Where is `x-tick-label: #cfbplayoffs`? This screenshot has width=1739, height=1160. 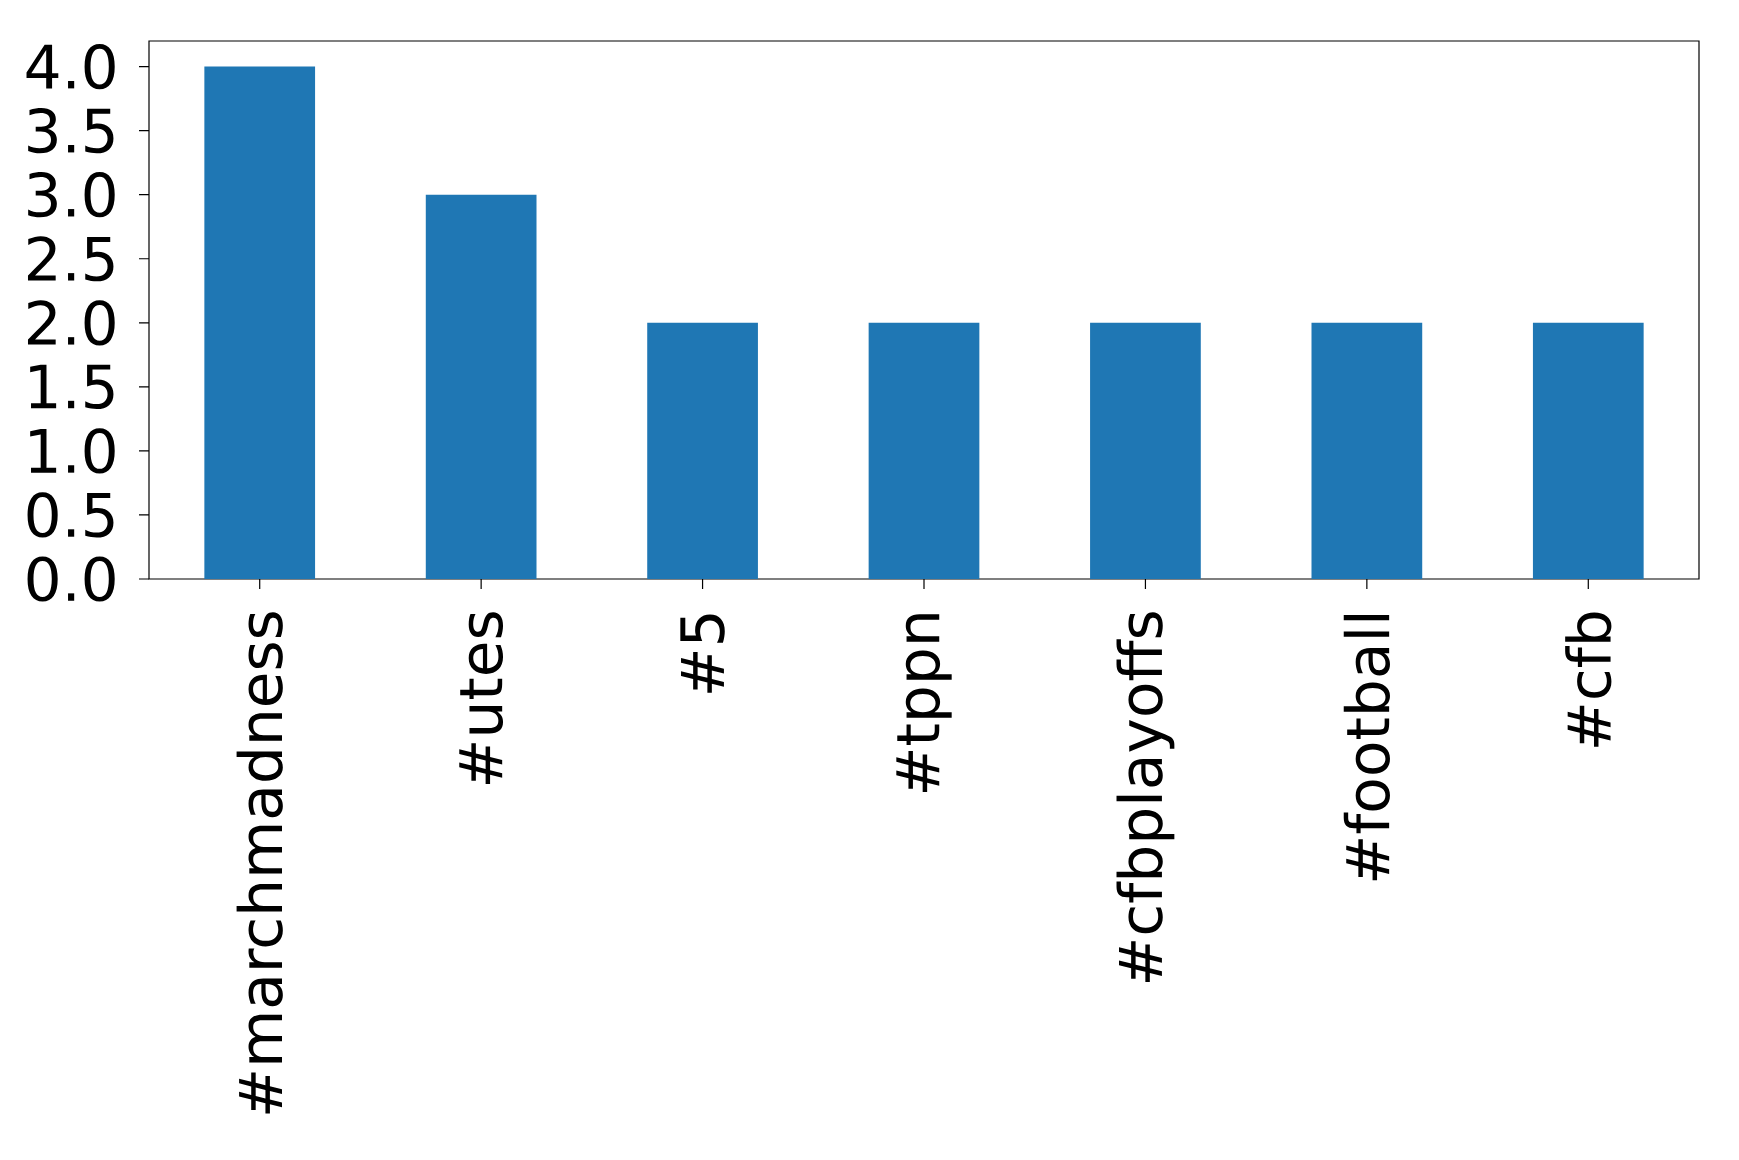 x-tick-label: #cfbplayoffs is located at coordinates (1145, 797).